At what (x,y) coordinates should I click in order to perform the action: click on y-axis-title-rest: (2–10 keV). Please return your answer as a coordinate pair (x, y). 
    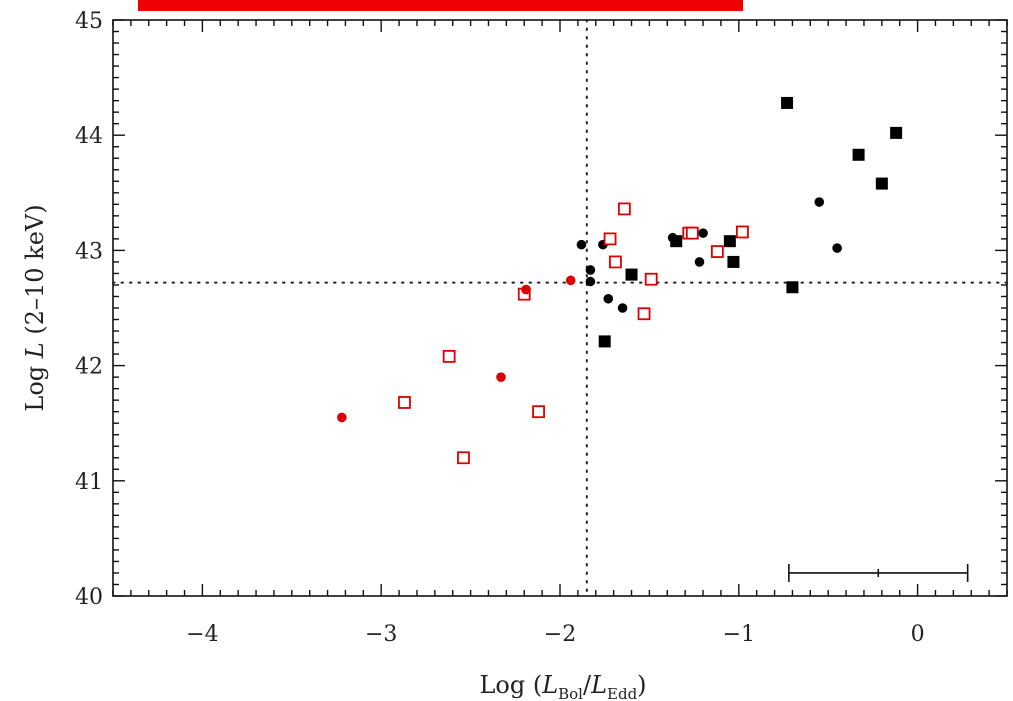
    Looking at the image, I should click on (35, 273).